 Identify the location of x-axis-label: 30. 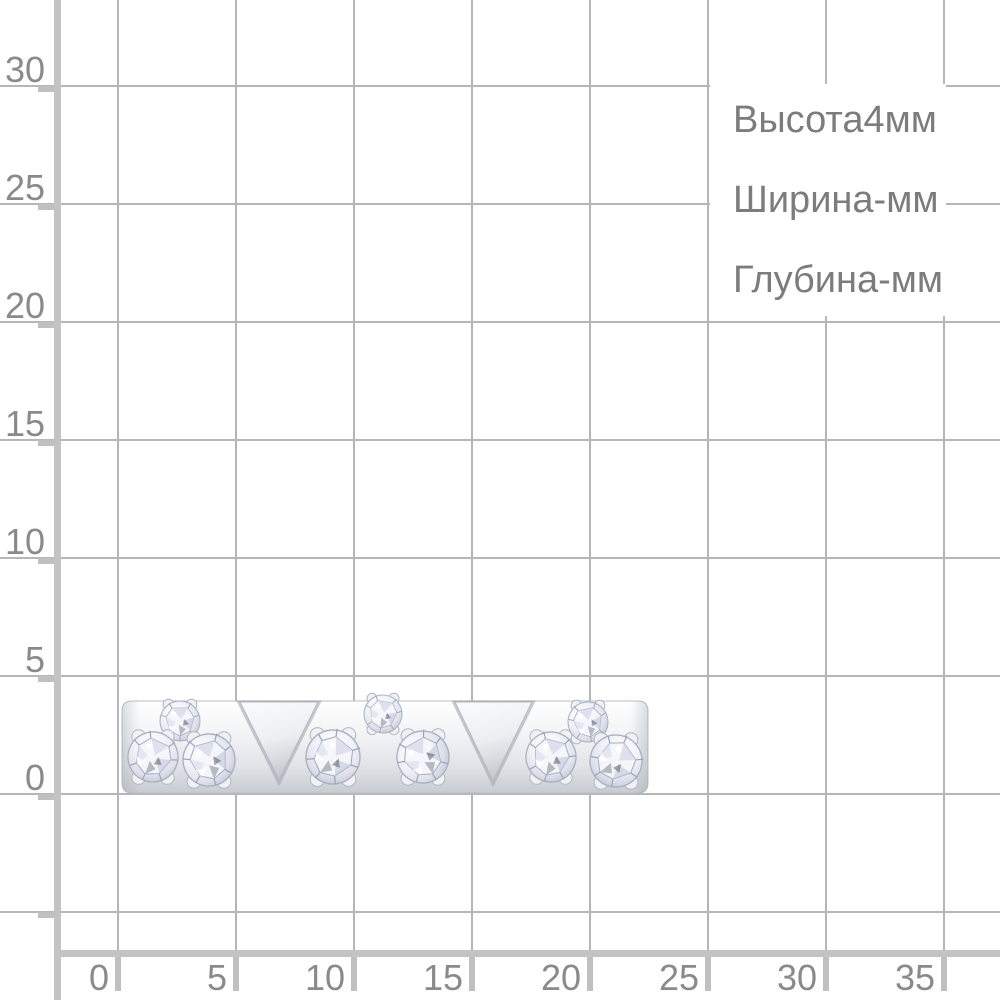
(796, 977).